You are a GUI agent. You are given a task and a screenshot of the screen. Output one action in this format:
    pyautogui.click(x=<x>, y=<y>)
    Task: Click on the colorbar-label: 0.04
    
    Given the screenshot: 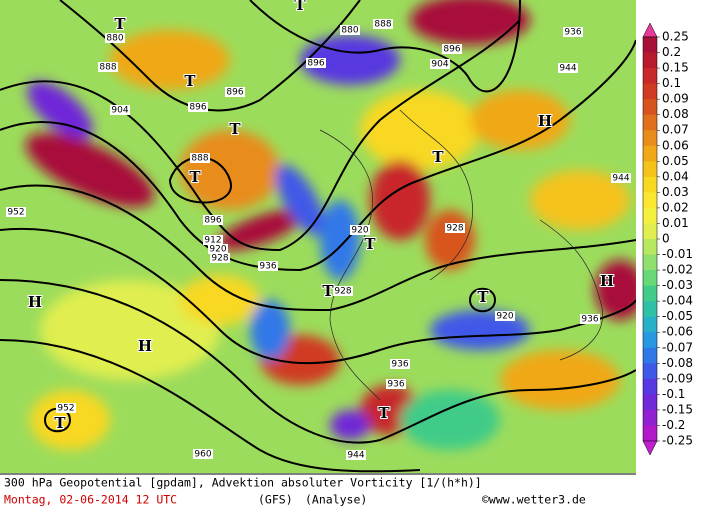 What is the action you would take?
    pyautogui.click(x=675, y=176)
    